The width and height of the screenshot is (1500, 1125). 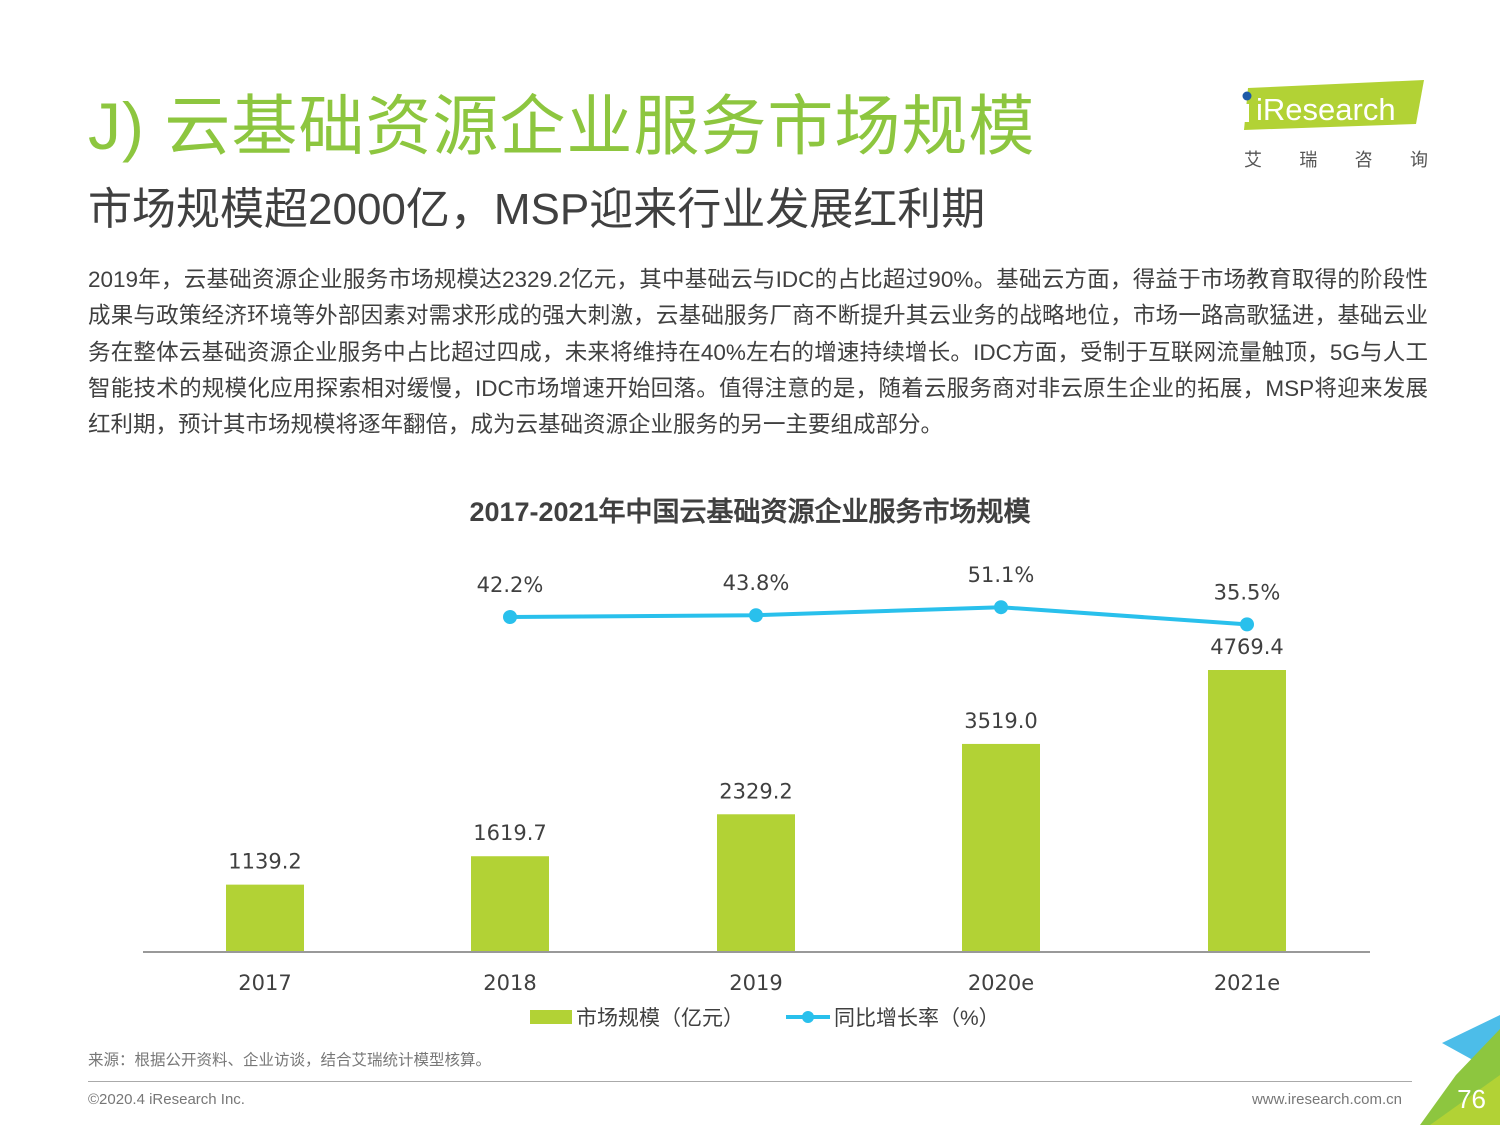 What do you see at coordinates (879, 597) in the screenshot?
I see `growth-line-series: 42.2% 43.8% 51.1% 35.5%` at bounding box center [879, 597].